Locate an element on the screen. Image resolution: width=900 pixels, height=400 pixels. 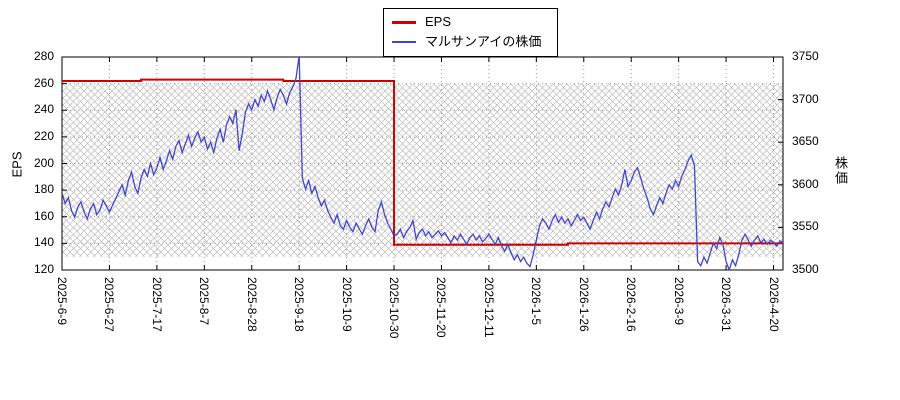
legend-label-stock-price: マルサンアイの株価 is located at coordinates (483, 41).